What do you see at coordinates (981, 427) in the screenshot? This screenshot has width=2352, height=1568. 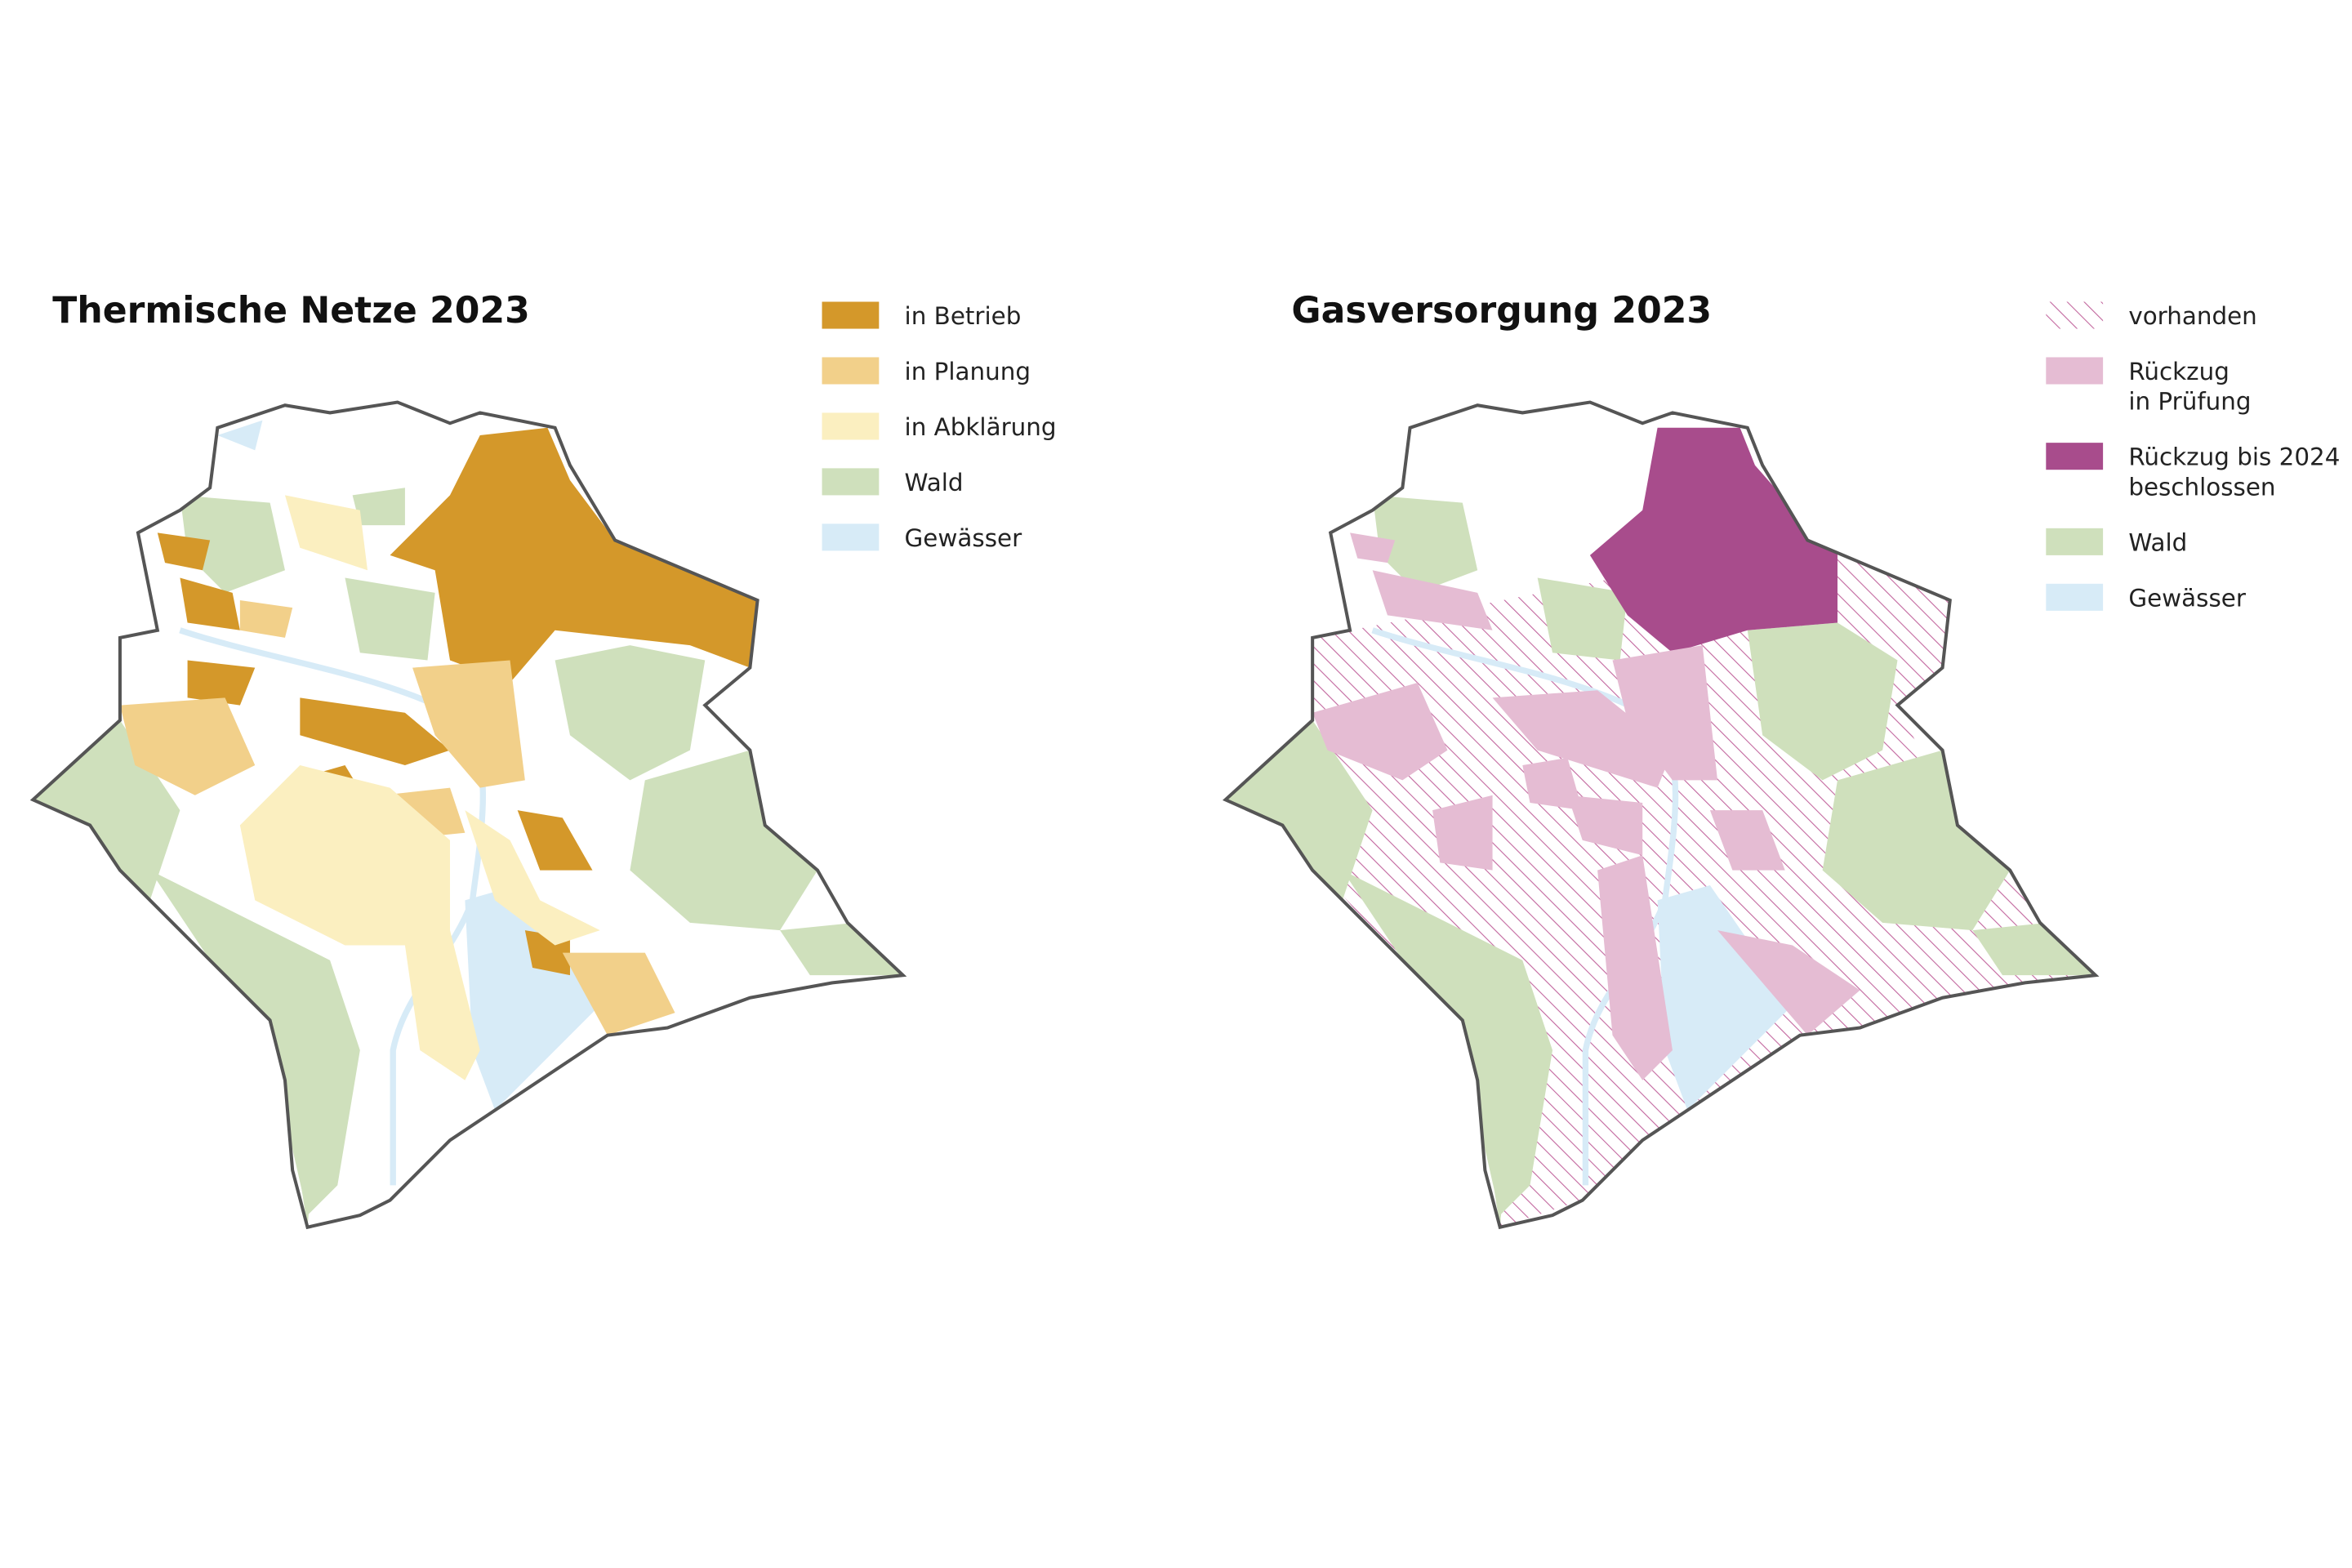 I see `legend-label: in Abklärung` at bounding box center [981, 427].